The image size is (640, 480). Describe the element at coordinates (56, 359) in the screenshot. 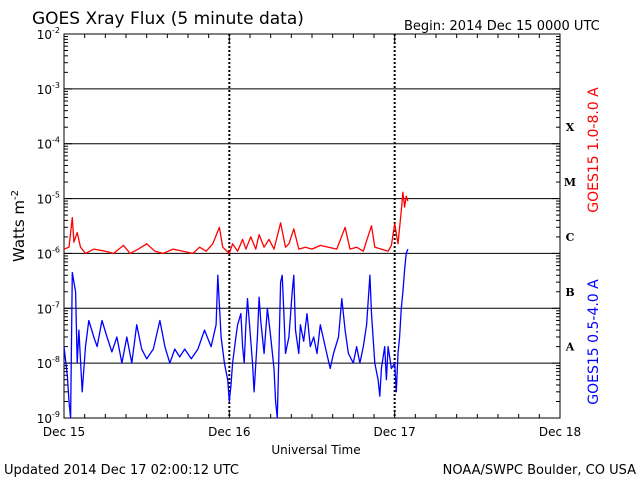

I see `y-tick-exponent: -8` at that location.